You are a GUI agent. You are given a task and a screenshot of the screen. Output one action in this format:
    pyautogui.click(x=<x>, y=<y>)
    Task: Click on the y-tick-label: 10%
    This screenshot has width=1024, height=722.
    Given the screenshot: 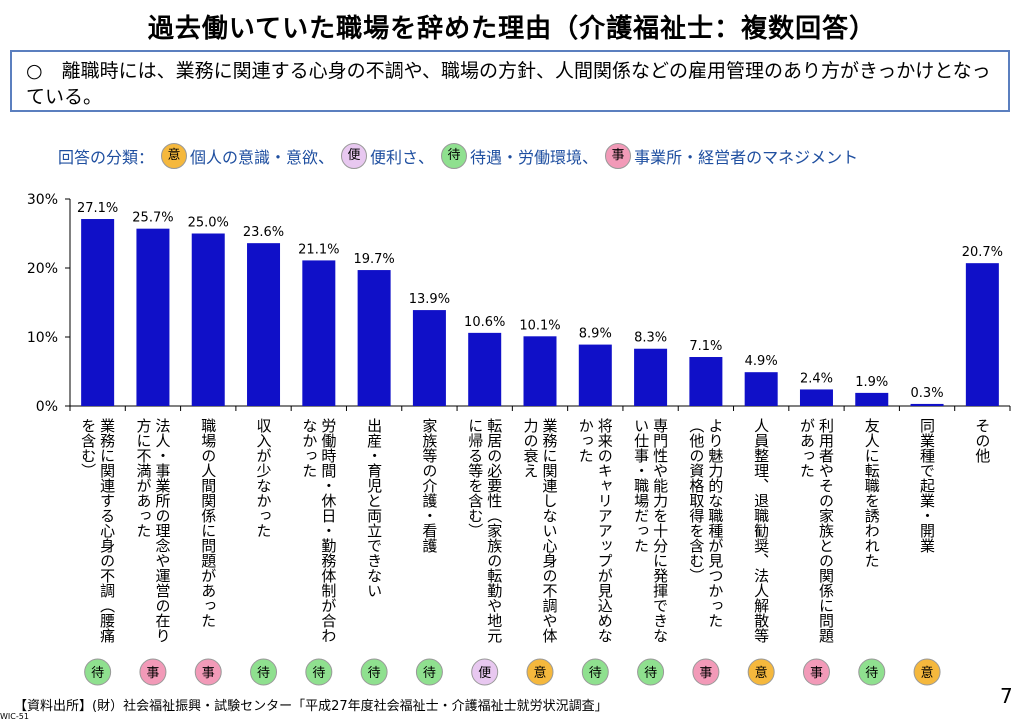 What is the action you would take?
    pyautogui.click(x=42, y=338)
    